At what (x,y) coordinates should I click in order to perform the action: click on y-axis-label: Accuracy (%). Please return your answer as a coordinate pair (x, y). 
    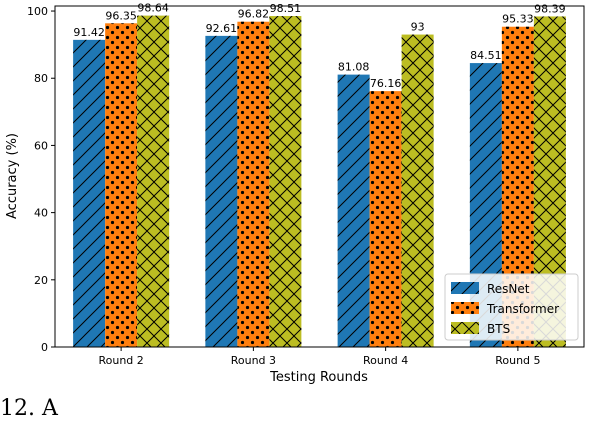
    Looking at the image, I should click on (12, 176).